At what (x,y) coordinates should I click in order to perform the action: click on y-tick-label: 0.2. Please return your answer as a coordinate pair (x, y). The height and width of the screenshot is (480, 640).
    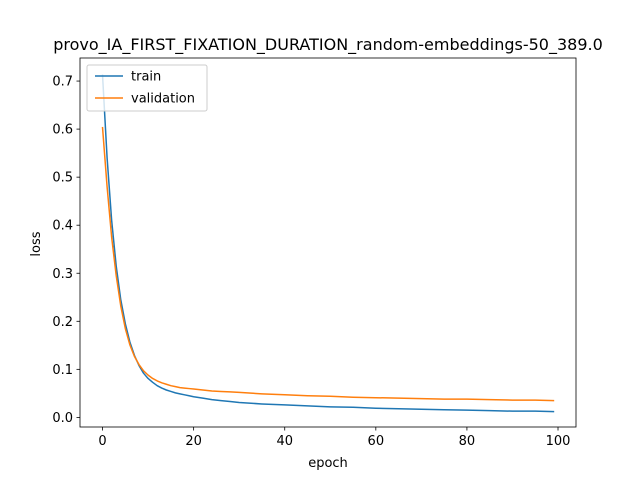
    Looking at the image, I should click on (62, 322).